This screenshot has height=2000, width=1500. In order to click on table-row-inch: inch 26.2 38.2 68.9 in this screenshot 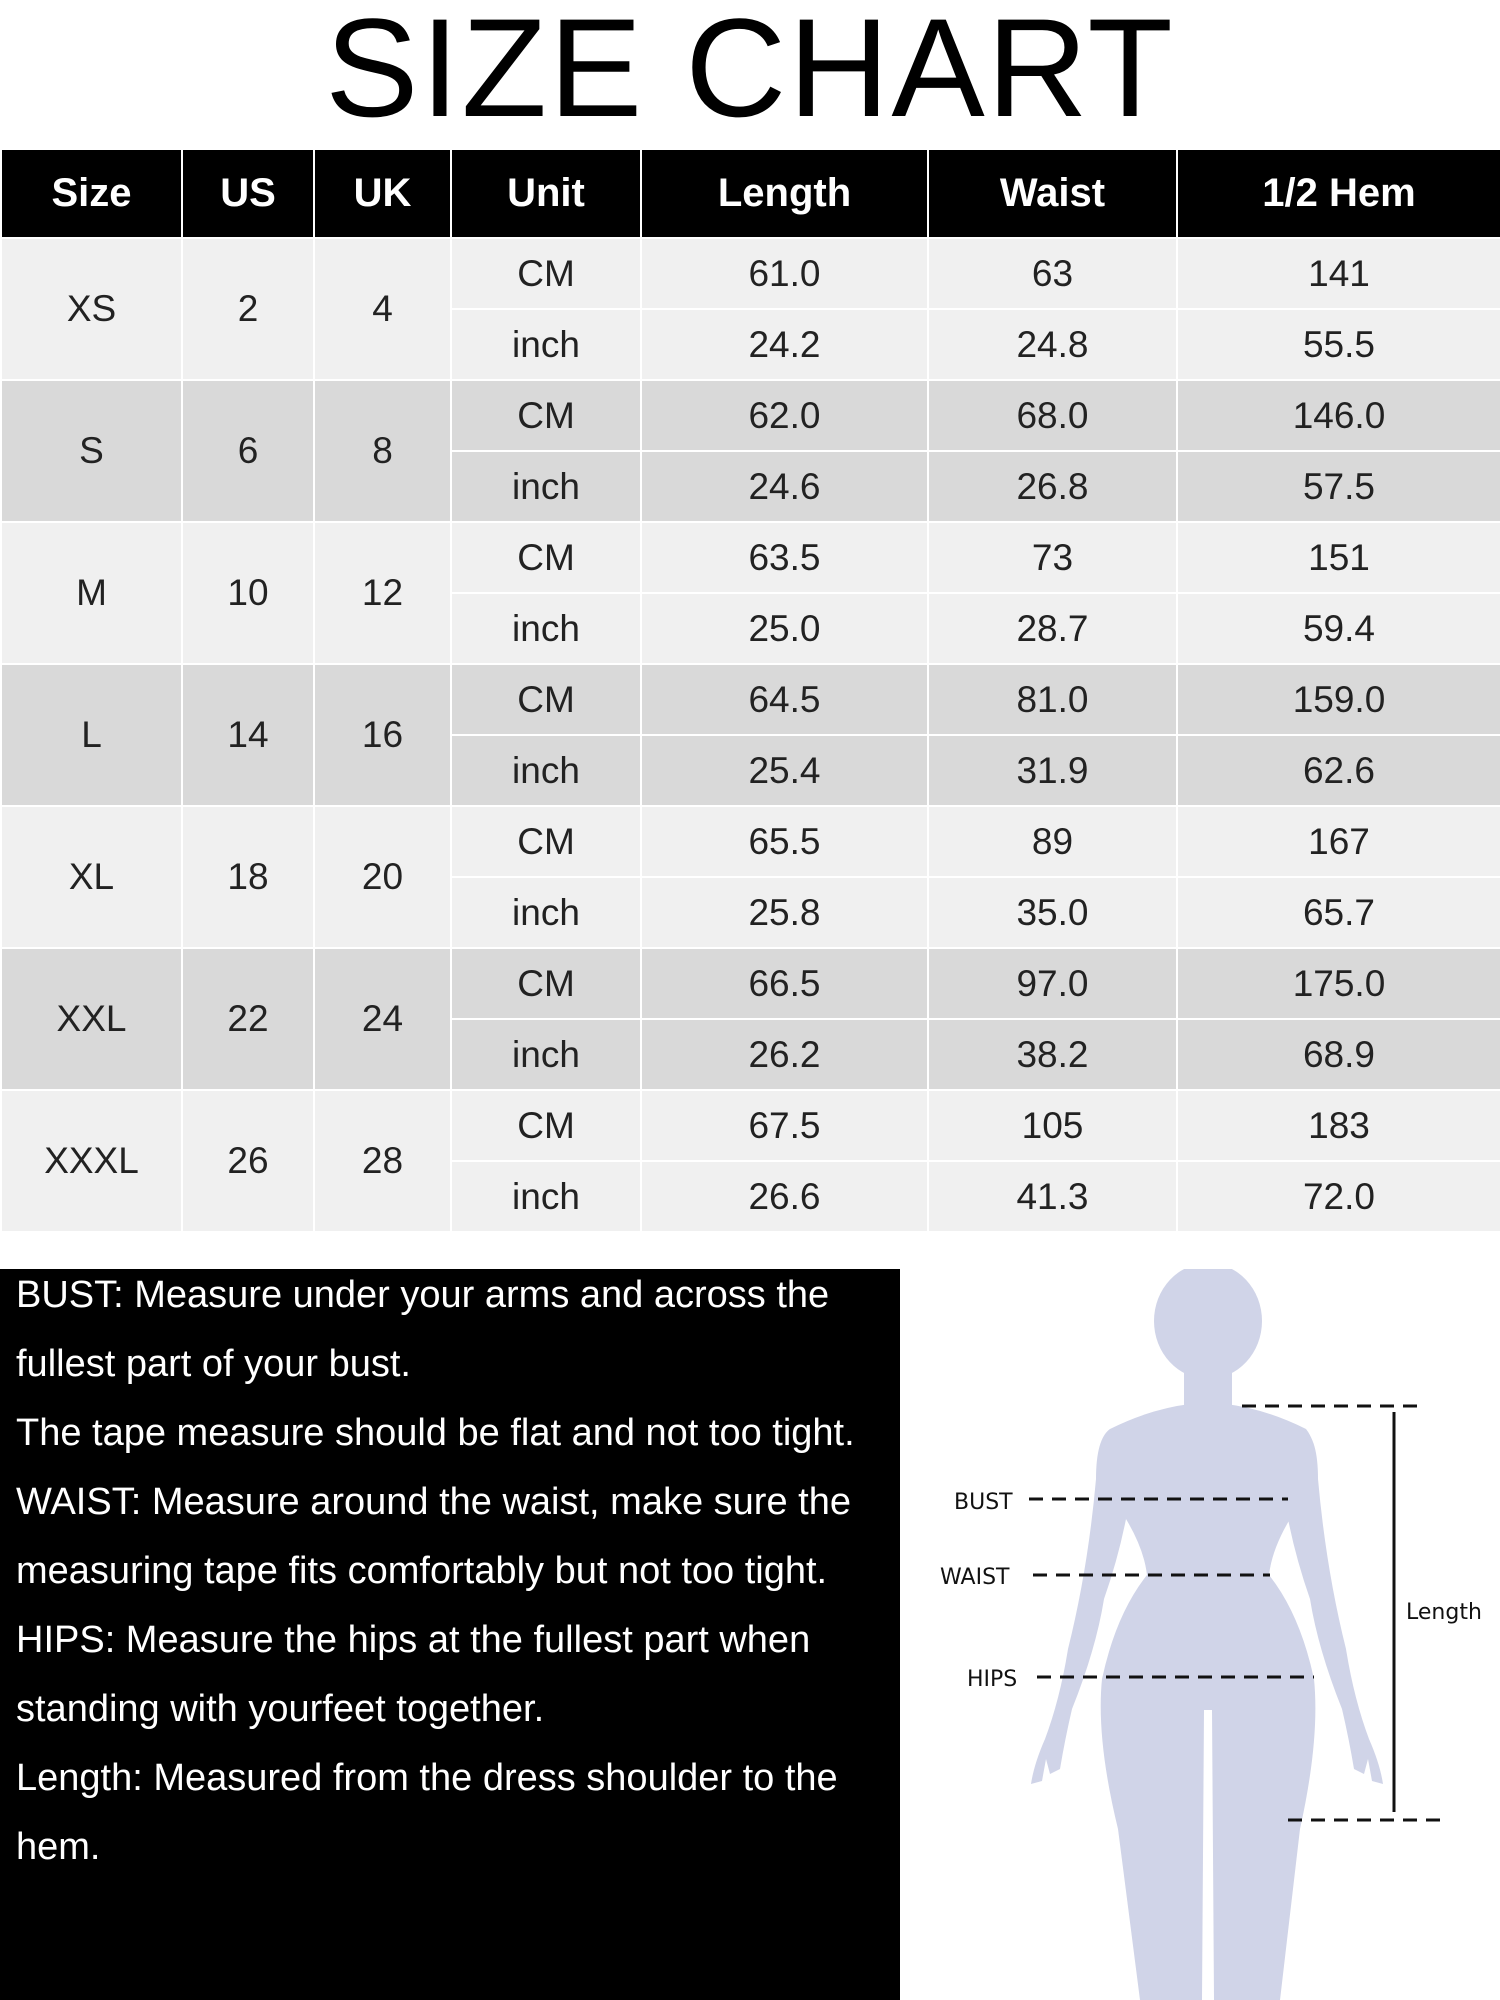, I will do `click(750, 1054)`.